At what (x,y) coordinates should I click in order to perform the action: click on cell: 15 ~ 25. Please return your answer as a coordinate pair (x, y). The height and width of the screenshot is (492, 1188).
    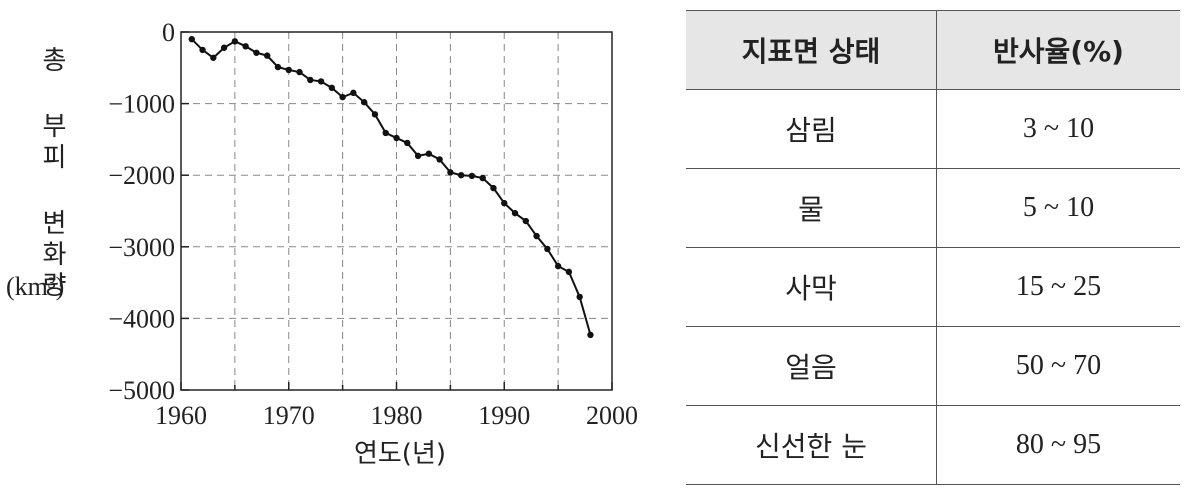
    Looking at the image, I should click on (1058, 287).